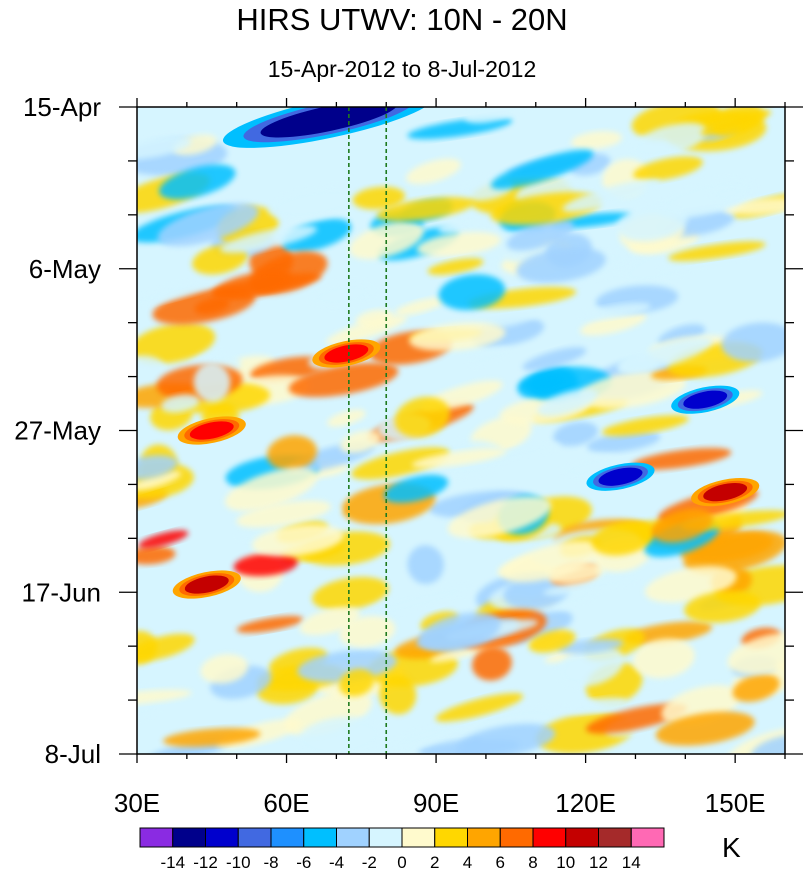 Image resolution: width=804 pixels, height=869 pixels. What do you see at coordinates (137, 803) in the screenshot?
I see `x-tick-label: 30E` at bounding box center [137, 803].